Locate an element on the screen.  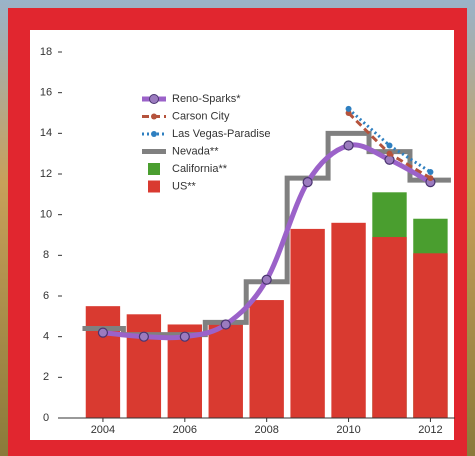
y-tick-label: 16 is located at coordinates (46, 93).